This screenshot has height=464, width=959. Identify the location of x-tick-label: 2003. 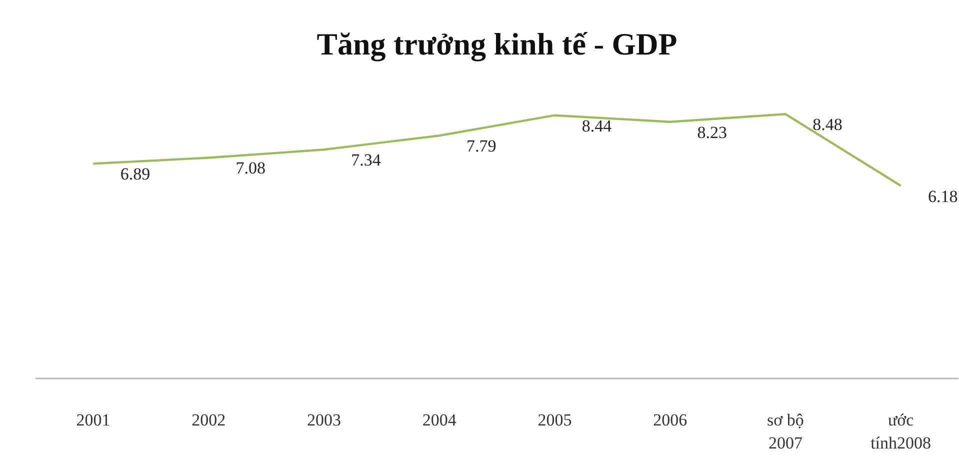
(323, 420).